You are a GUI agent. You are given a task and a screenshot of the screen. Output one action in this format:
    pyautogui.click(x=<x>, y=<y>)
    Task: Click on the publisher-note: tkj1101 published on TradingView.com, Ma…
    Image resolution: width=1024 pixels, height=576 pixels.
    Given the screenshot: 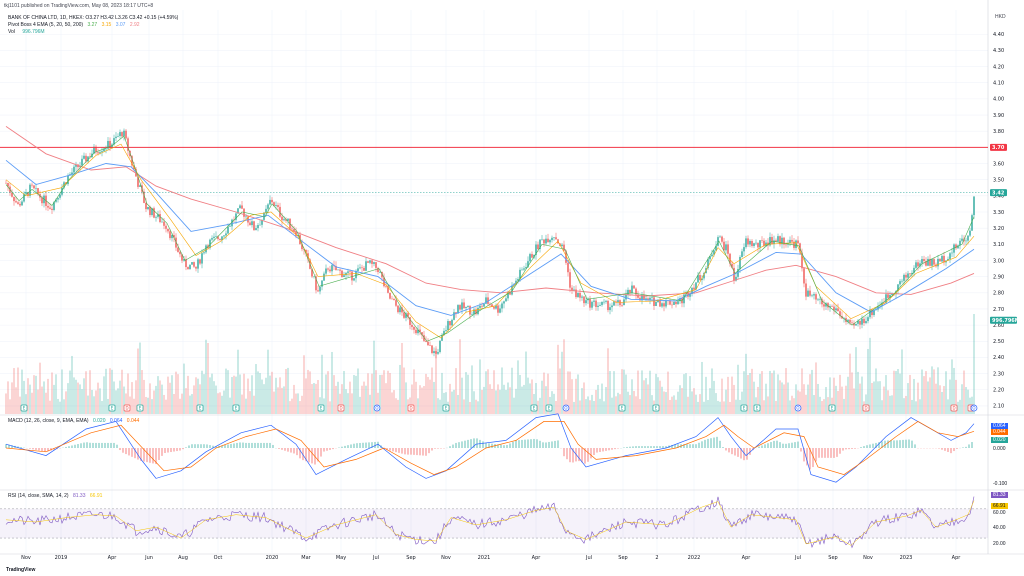 What is the action you would take?
    pyautogui.click(x=79, y=6)
    